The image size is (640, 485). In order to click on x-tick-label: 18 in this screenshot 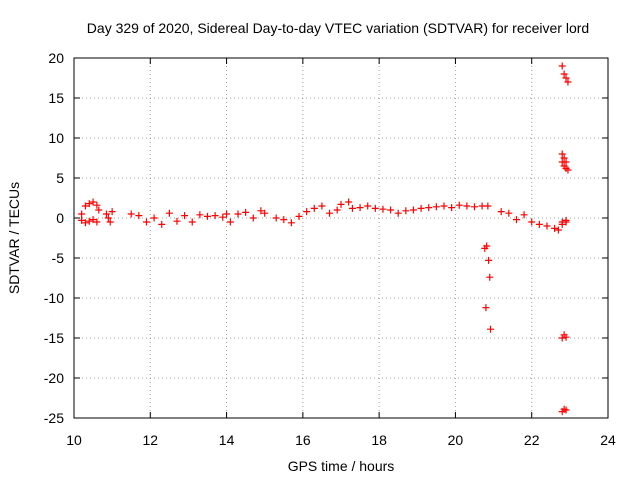, I will do `click(379, 440)`.